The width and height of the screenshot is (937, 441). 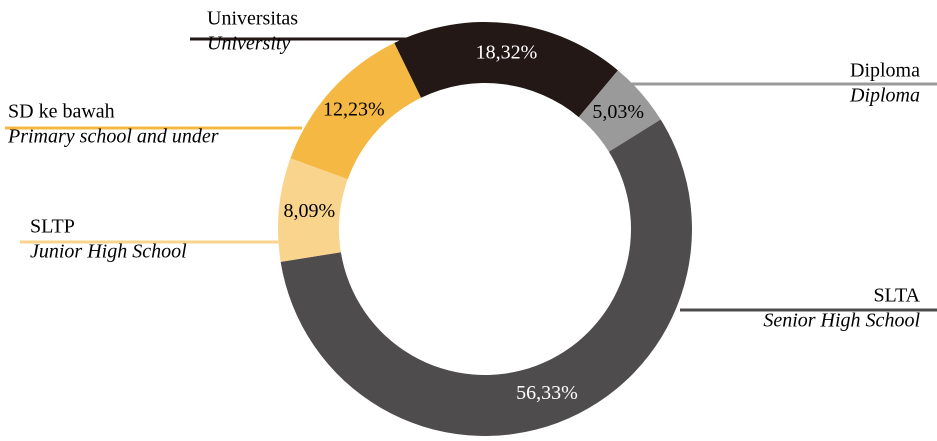 I want to click on value-label: 5,03%, so click(x=618, y=112).